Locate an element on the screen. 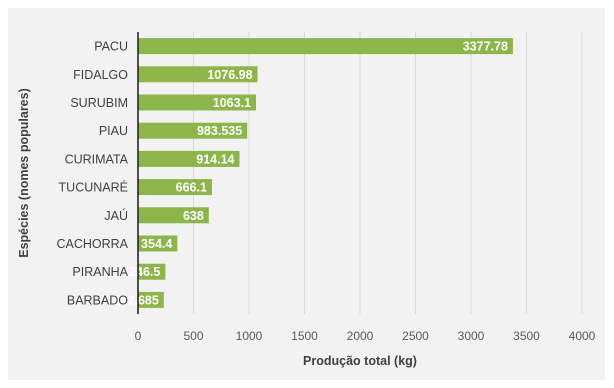 The width and height of the screenshot is (614, 388). x-tick-label: 2500 is located at coordinates (415, 336).